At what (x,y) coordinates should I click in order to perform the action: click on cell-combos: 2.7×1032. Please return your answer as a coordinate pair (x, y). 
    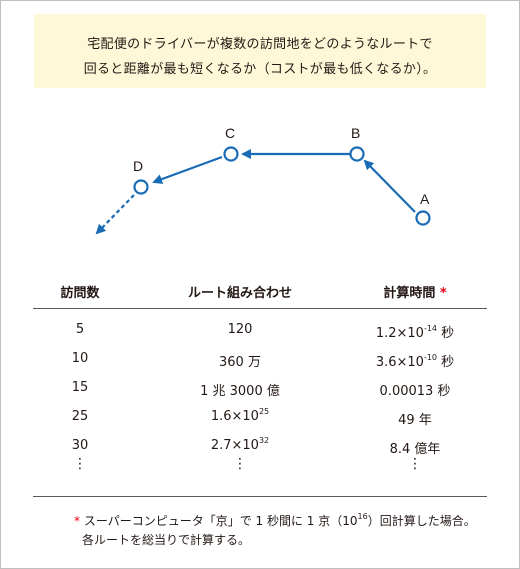
    Looking at the image, I should click on (240, 445).